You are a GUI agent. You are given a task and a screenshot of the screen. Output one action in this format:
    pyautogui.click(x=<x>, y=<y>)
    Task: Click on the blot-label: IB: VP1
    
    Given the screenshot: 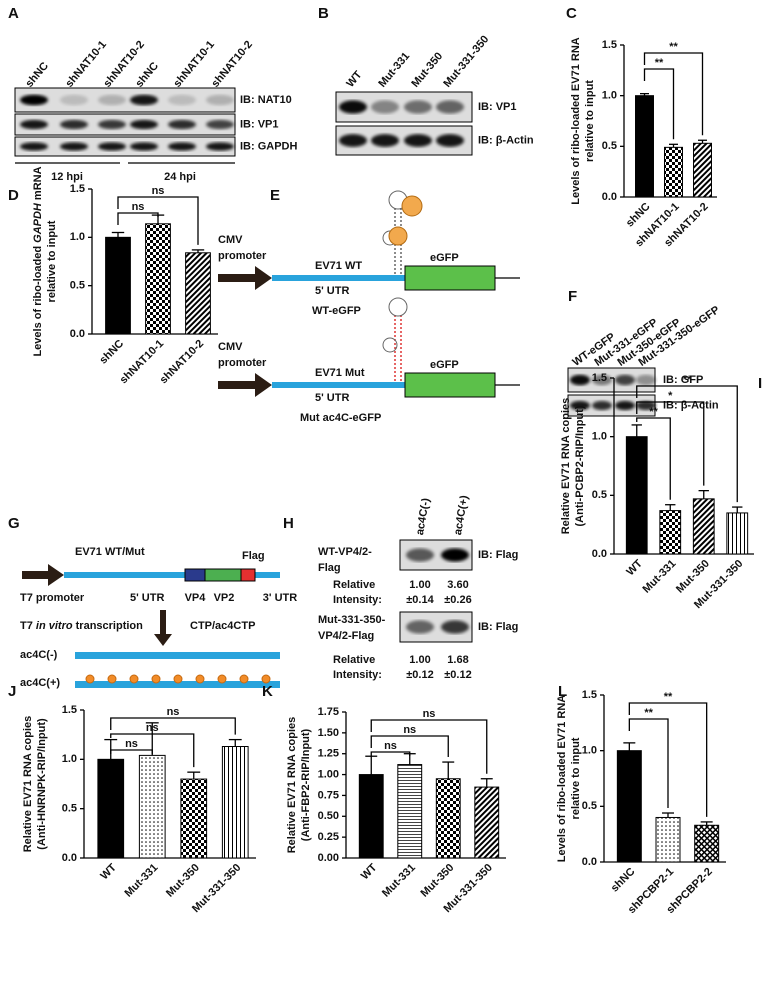 What is the action you would take?
    pyautogui.click(x=259, y=124)
    